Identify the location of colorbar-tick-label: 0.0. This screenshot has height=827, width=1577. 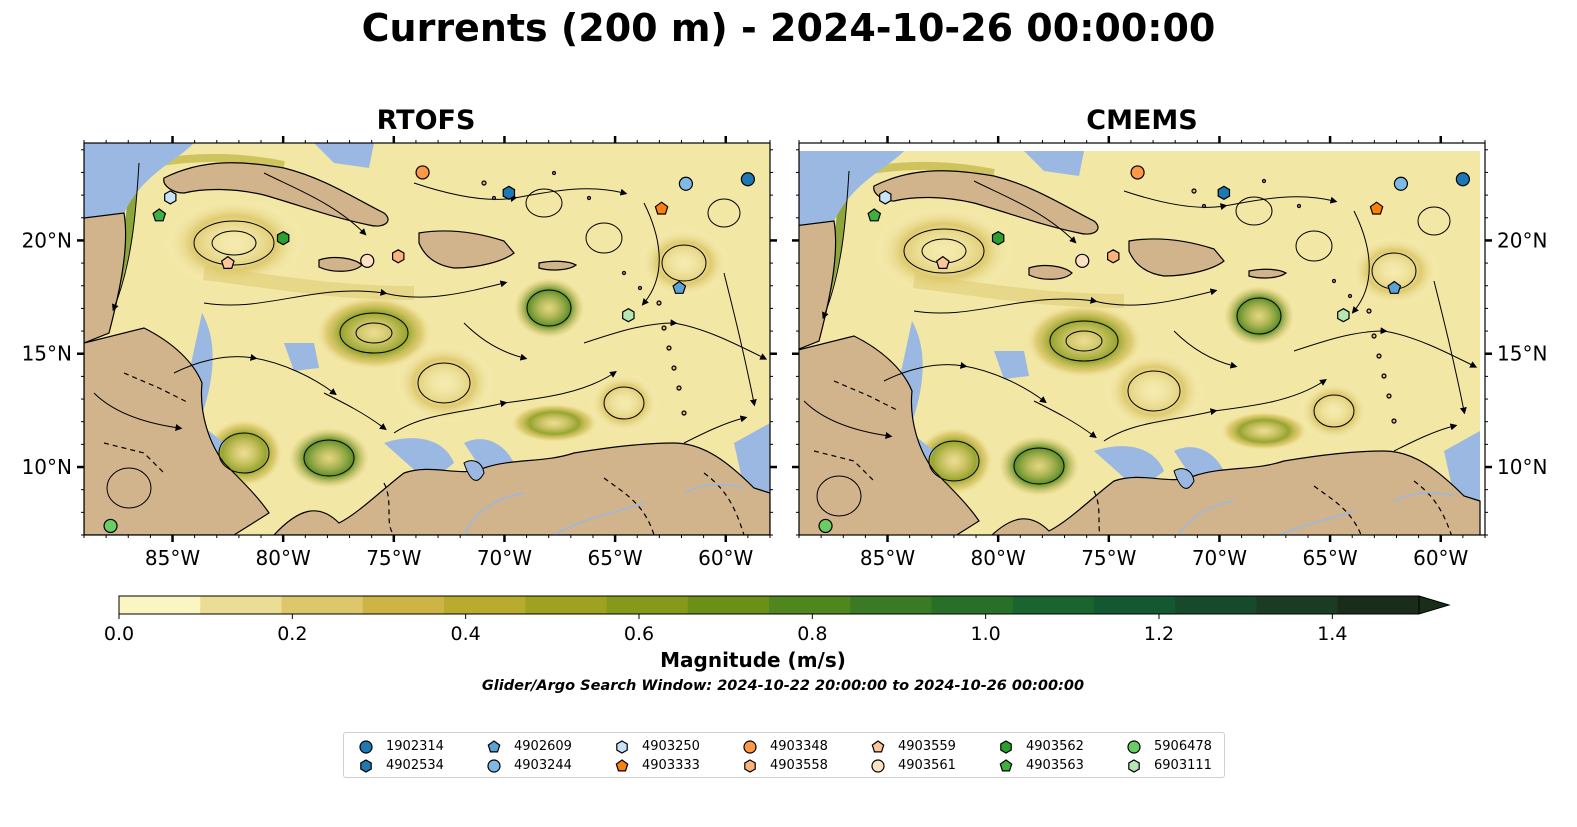
(119, 634).